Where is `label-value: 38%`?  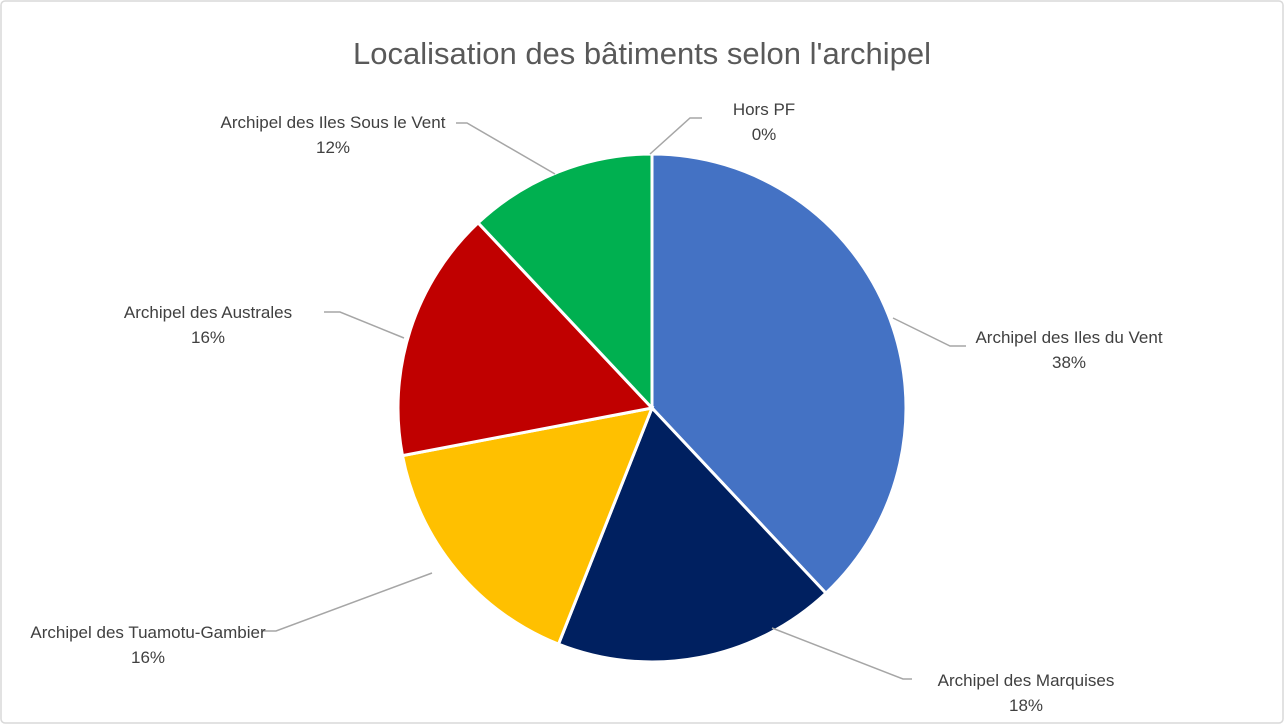 label-value: 38% is located at coordinates (1069, 362).